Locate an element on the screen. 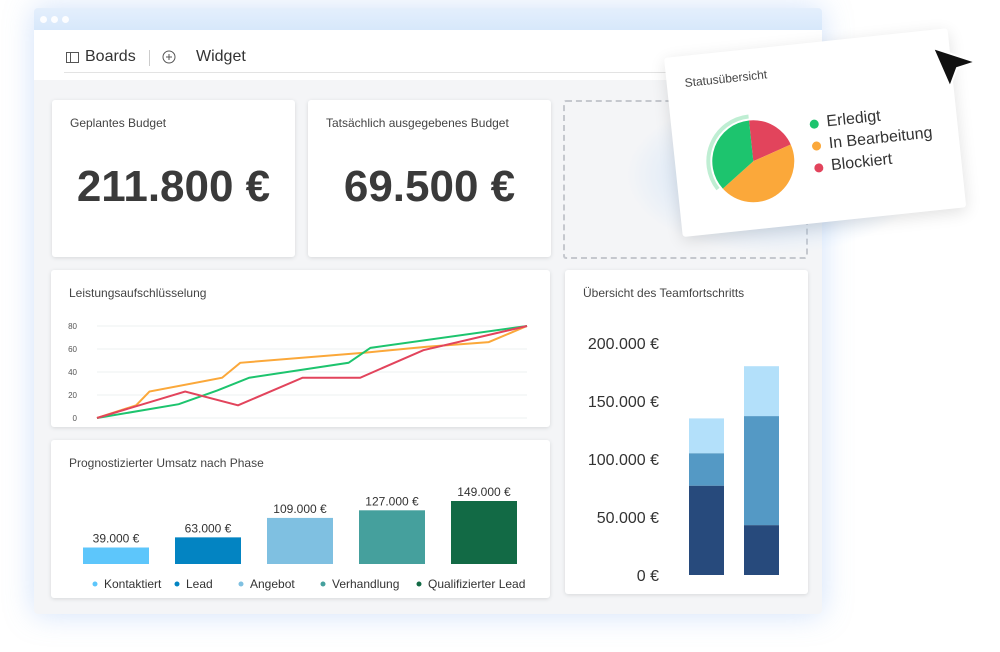  planned-budget-card: Geplantes Budget 211.800 € is located at coordinates (173, 178).